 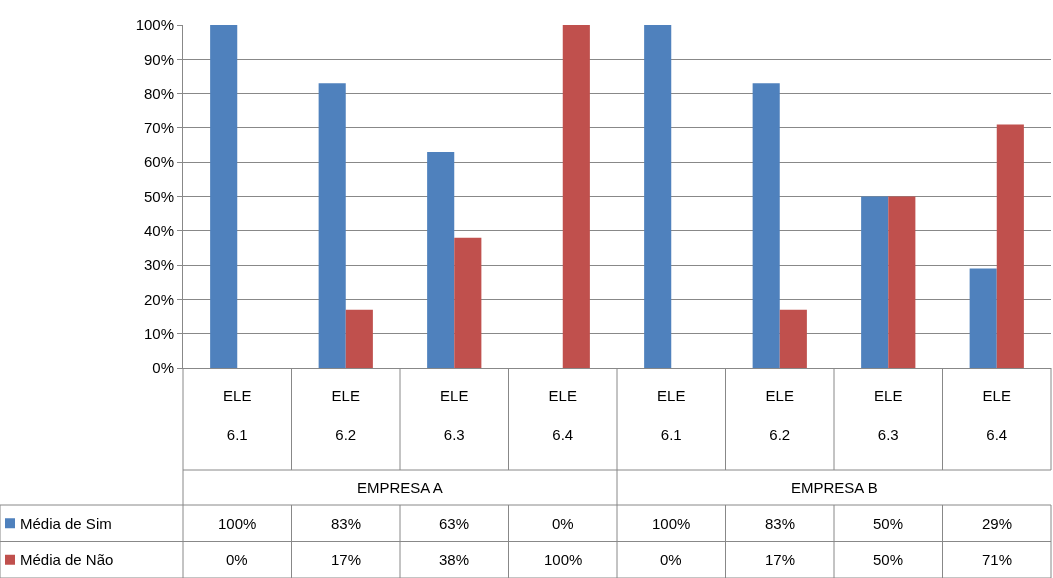 What do you see at coordinates (158, 196) in the screenshot?
I see `y-tick-label: 50%` at bounding box center [158, 196].